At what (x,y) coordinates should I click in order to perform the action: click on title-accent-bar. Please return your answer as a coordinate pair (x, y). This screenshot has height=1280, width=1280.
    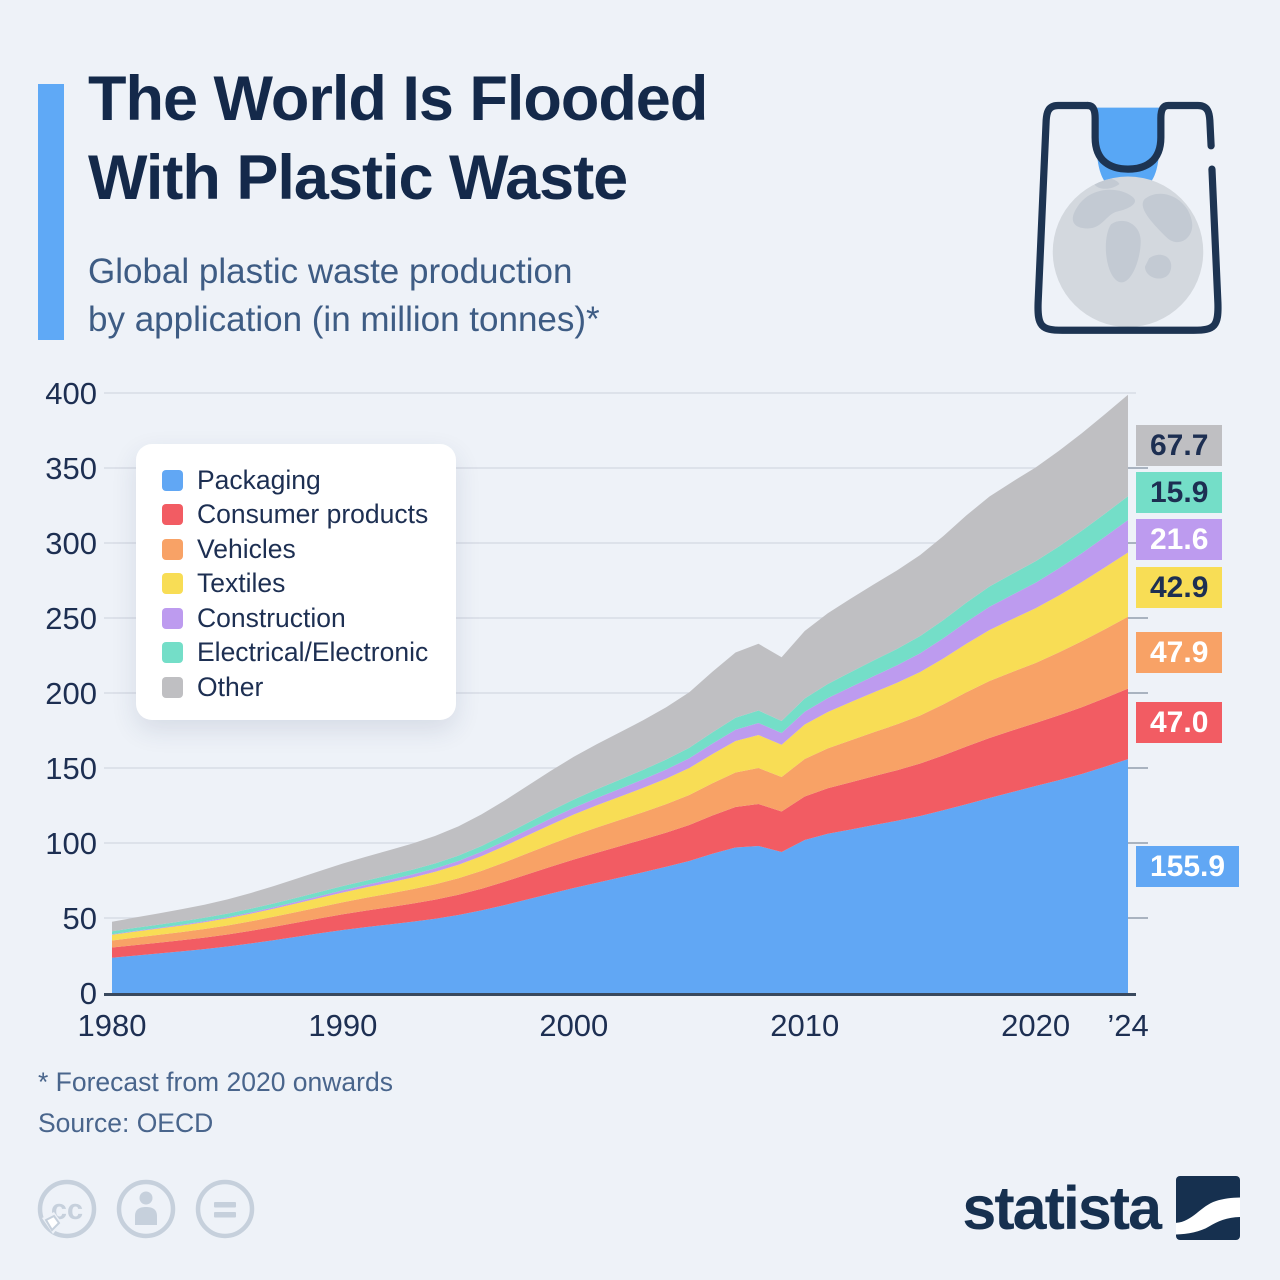
    Looking at the image, I should click on (51, 212).